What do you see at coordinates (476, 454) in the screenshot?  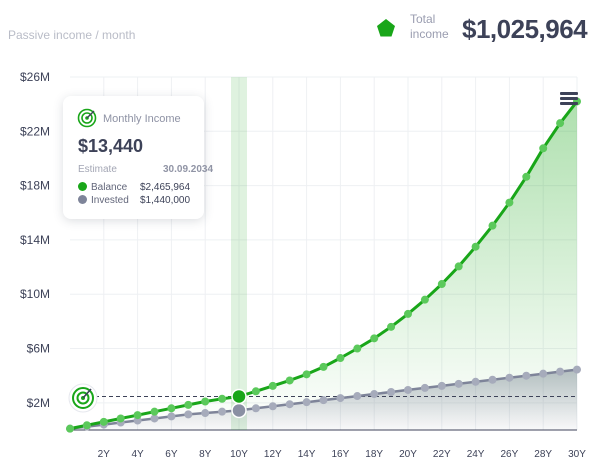 I see `x-tick-label: 24Y` at bounding box center [476, 454].